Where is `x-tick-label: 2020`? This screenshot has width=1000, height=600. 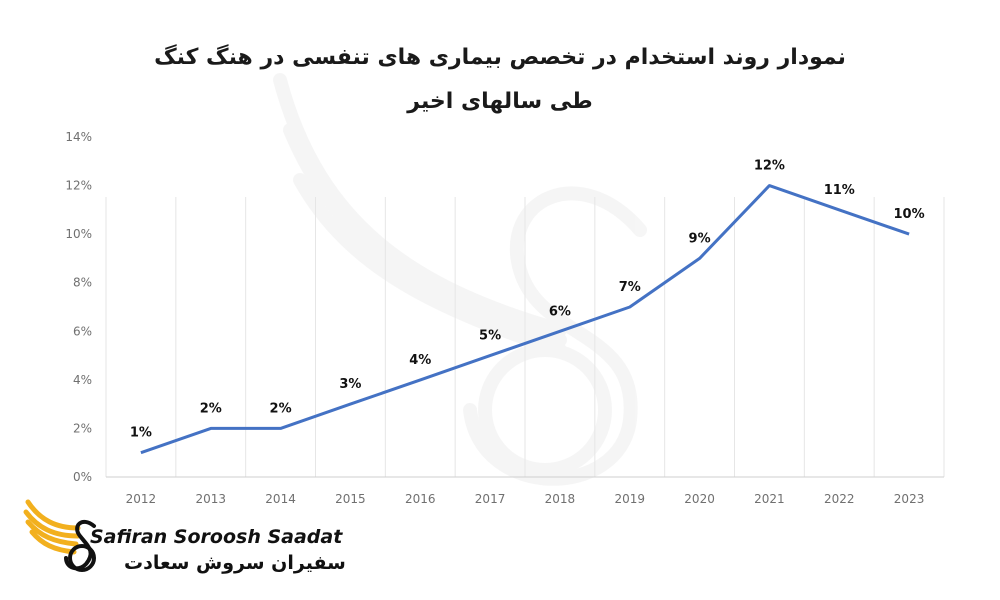
x-tick-label: 2020 is located at coordinates (699, 499).